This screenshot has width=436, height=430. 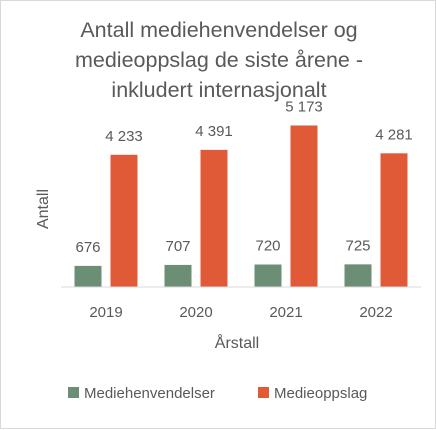 What do you see at coordinates (178, 275) in the screenshot?
I see `bar-mediehenvendelser-2020` at bounding box center [178, 275].